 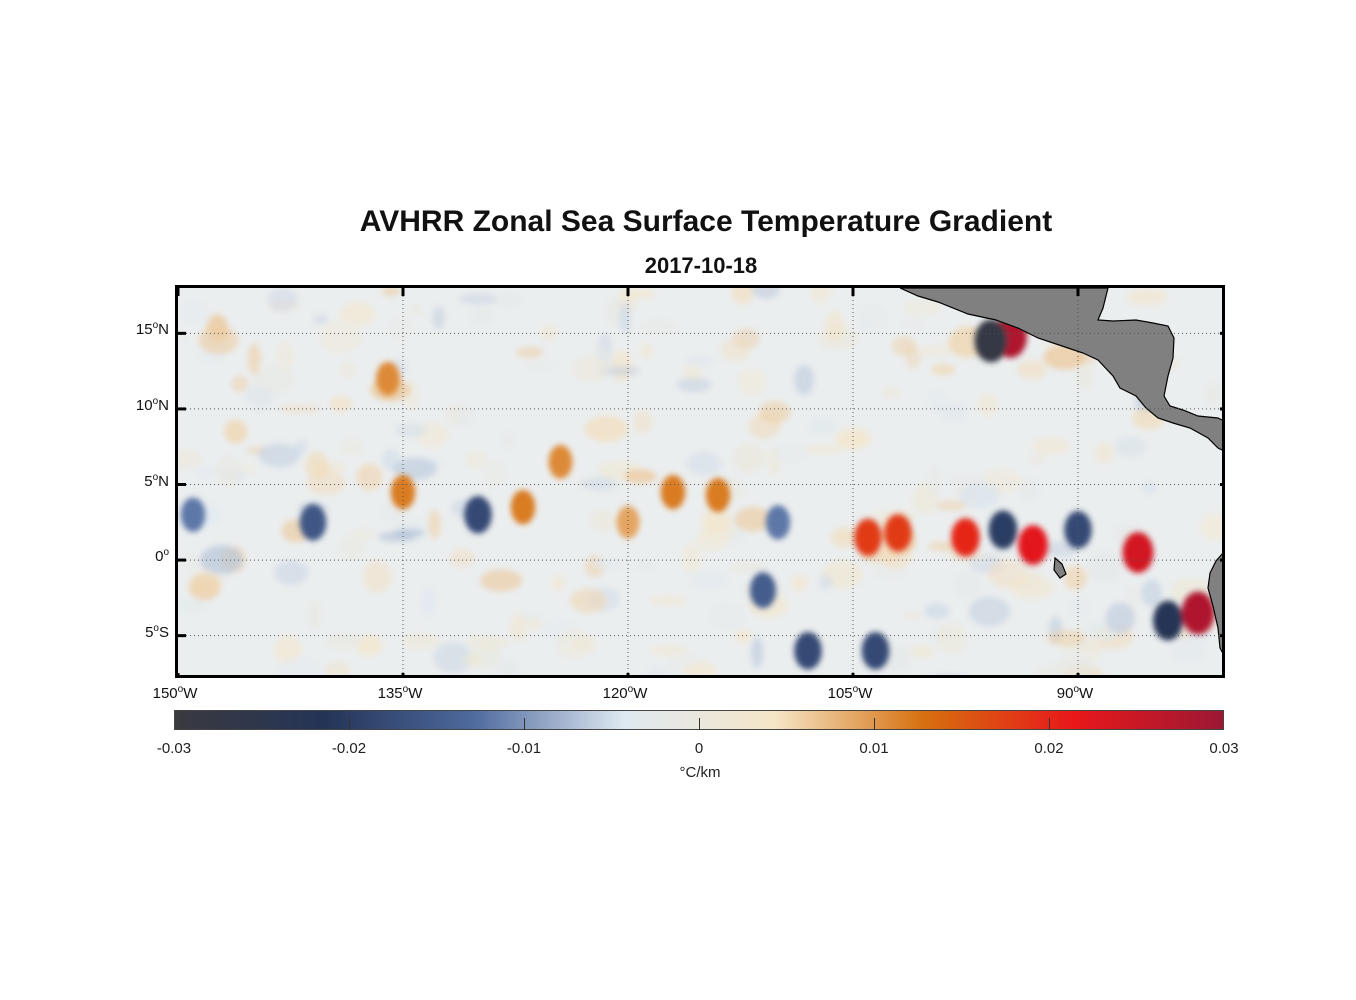 I want to click on colorbar-tick-label: 0.02, so click(x=1049, y=748).